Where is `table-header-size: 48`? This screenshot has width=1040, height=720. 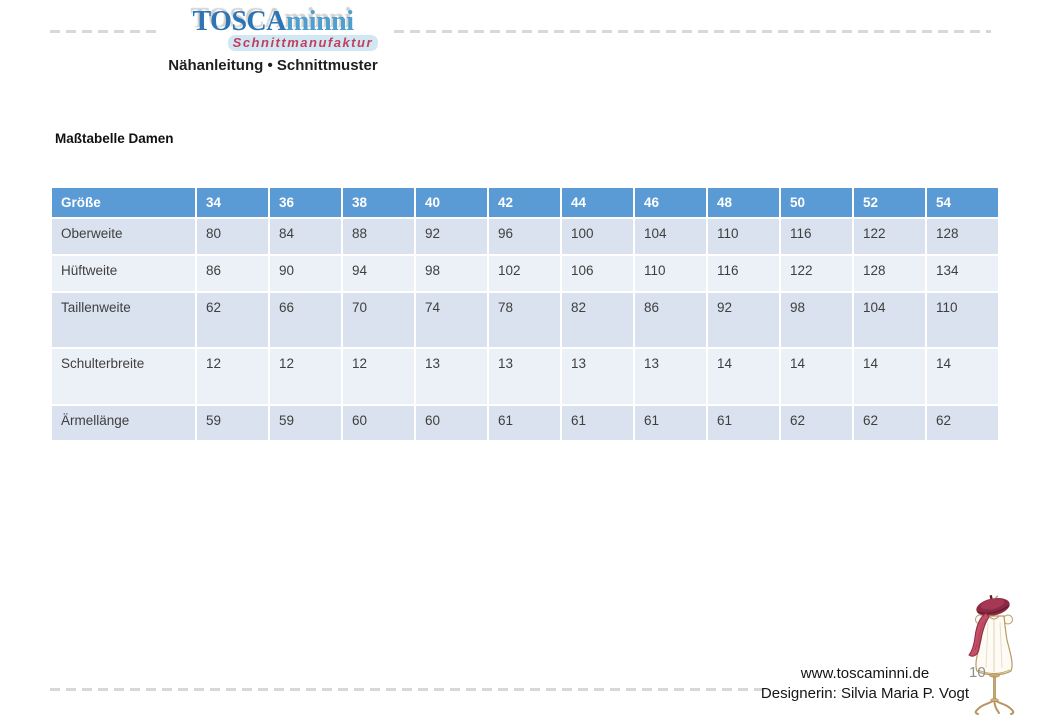
table-header-size: 48 is located at coordinates (743, 202).